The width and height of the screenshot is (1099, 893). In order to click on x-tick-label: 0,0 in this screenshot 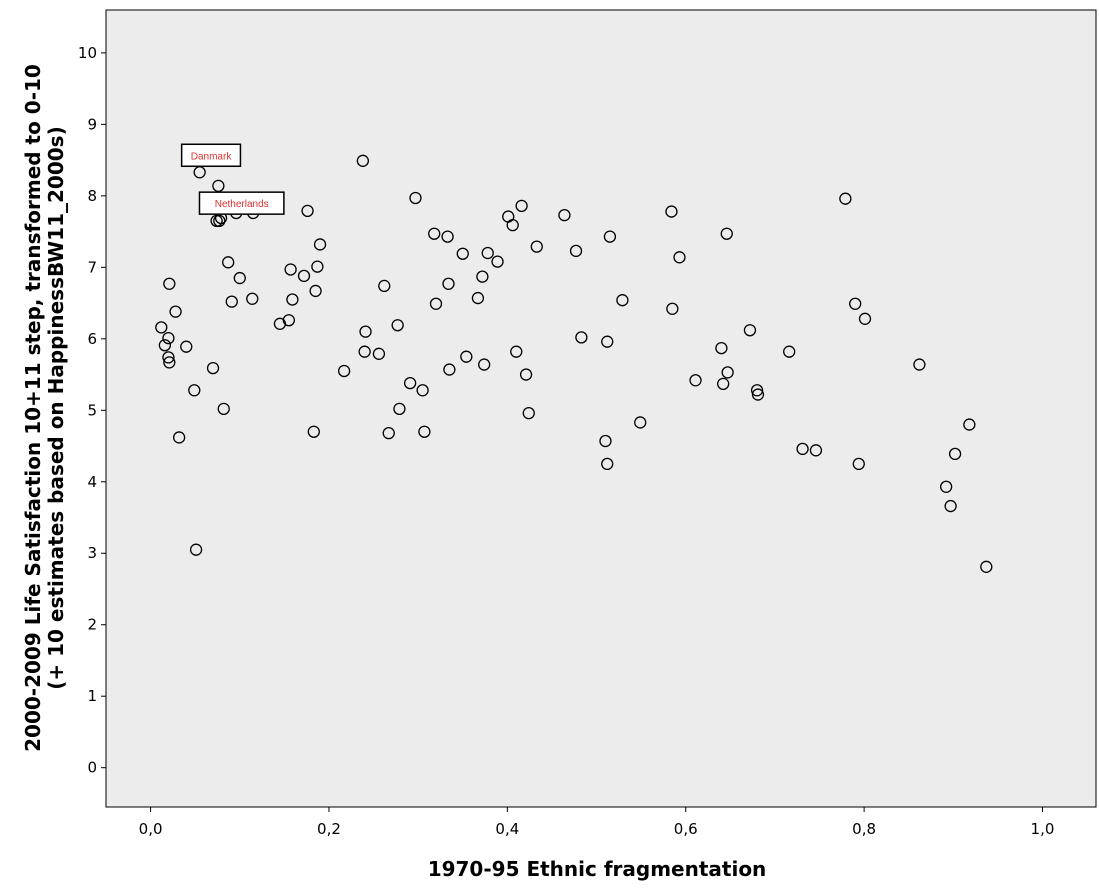, I will do `click(151, 829)`.